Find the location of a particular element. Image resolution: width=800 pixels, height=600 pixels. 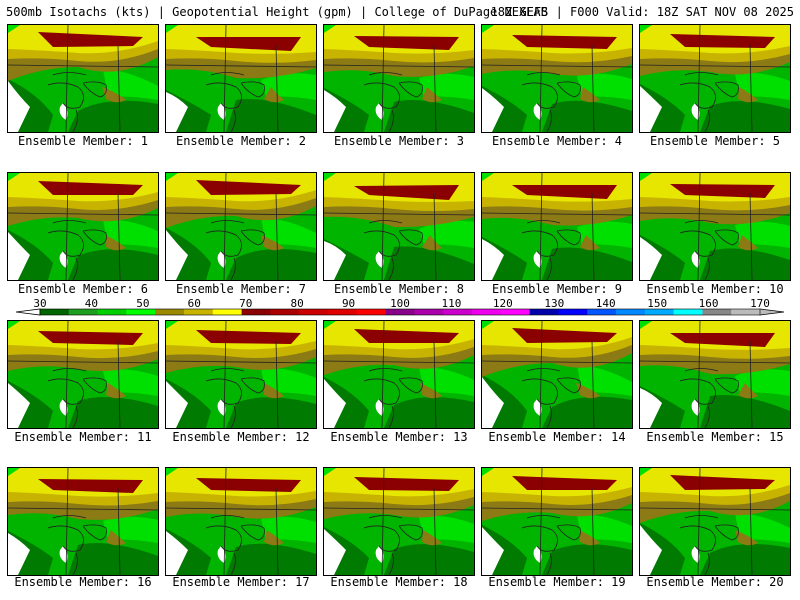

ensemble-member-label: Ensemble Member: 1 is located at coordinates (83, 141).